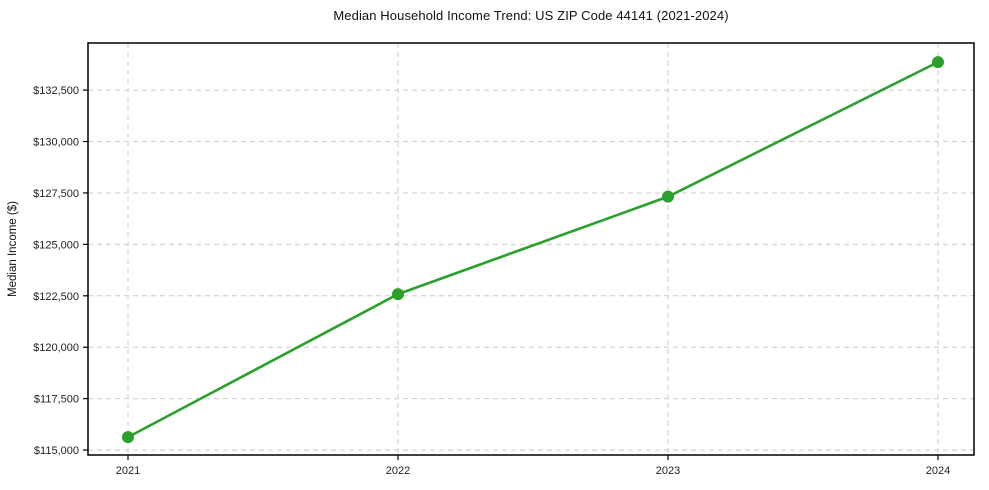  I want to click on x-tick-label: 2021, so click(128, 471).